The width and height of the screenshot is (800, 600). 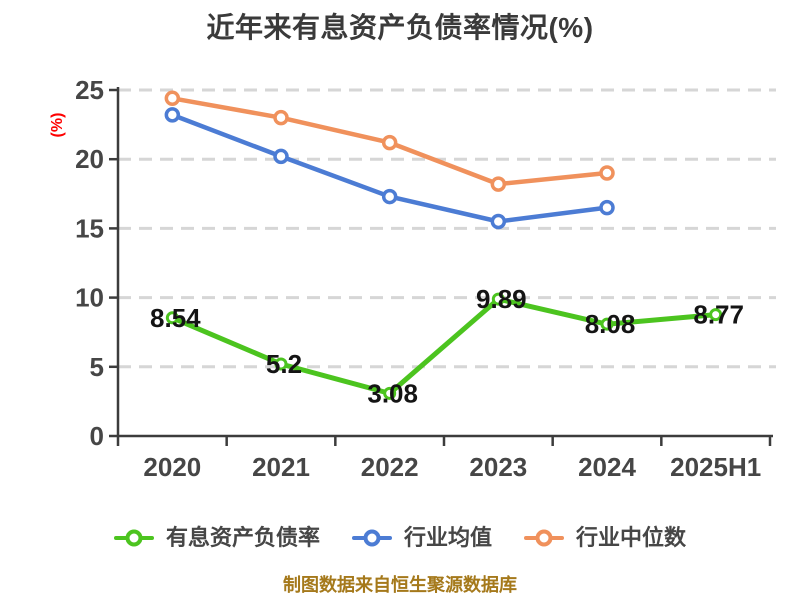 I want to click on x-tick-label: 2021, so click(x=281, y=467).